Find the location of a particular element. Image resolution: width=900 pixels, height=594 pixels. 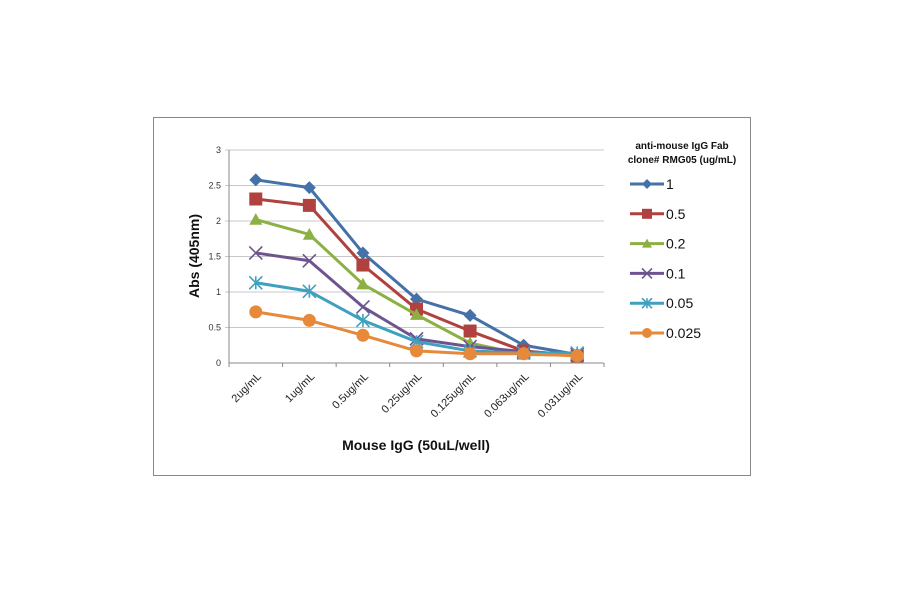

y-tick-label: 3 is located at coordinates (218, 150).